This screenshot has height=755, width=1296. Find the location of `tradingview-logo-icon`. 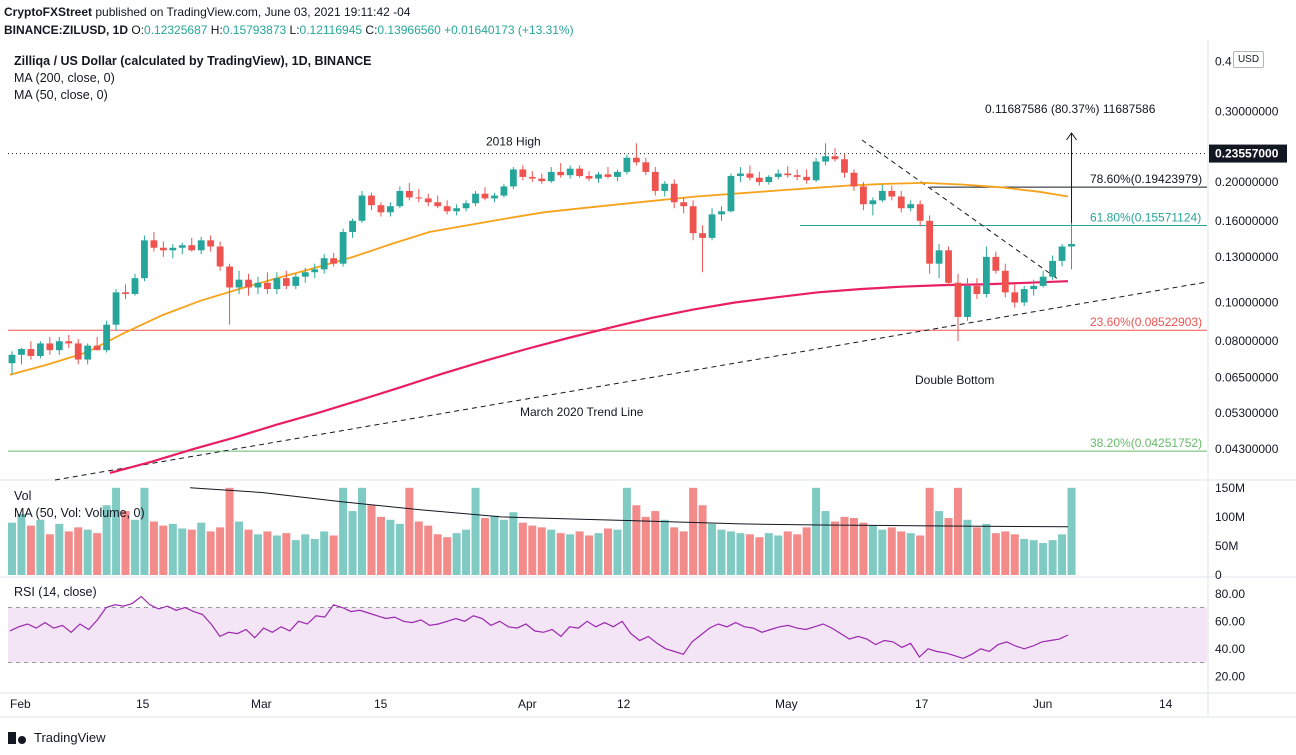

tradingview-logo-icon is located at coordinates (18, 737).